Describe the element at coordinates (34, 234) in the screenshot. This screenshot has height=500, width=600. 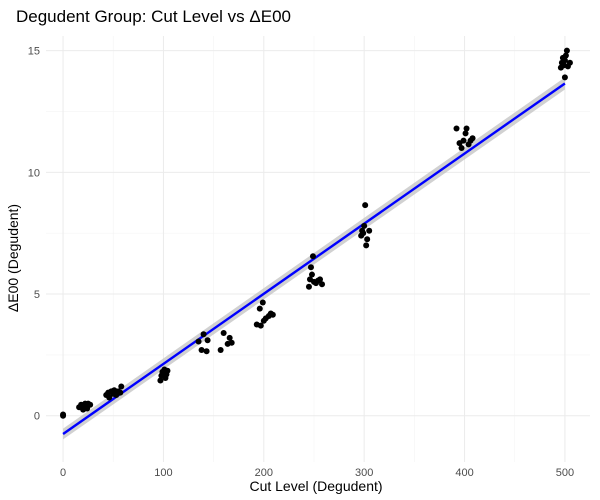
I see `y-axis-ticks: 0 5 10 15` at that location.